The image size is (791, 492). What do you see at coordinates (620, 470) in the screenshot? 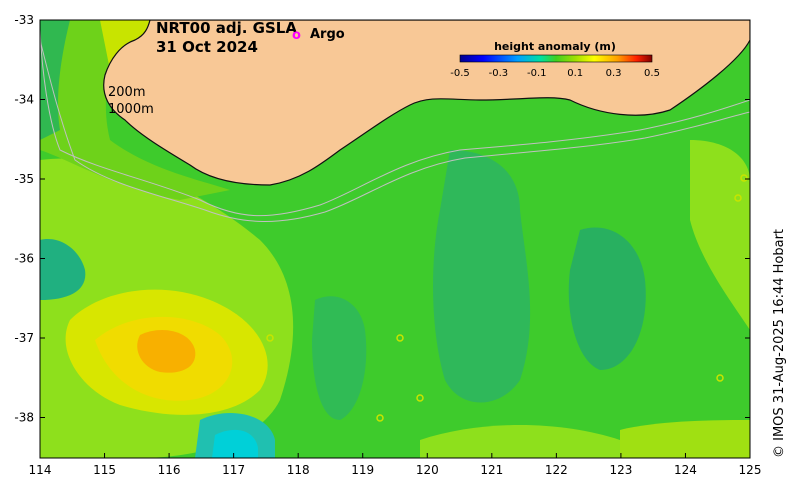
I see `lon-tick-label: 123` at bounding box center [620, 470].